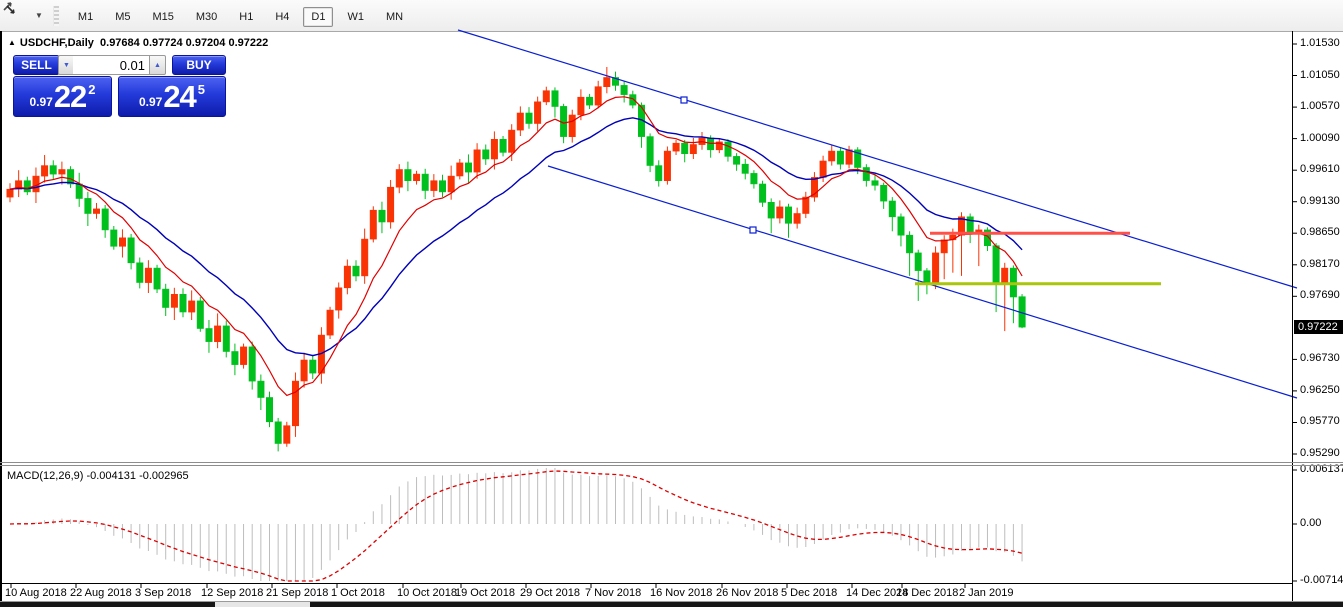  Describe the element at coordinates (123, 16) in the screenshot. I see `timeframe-button-m5: M5` at that location.